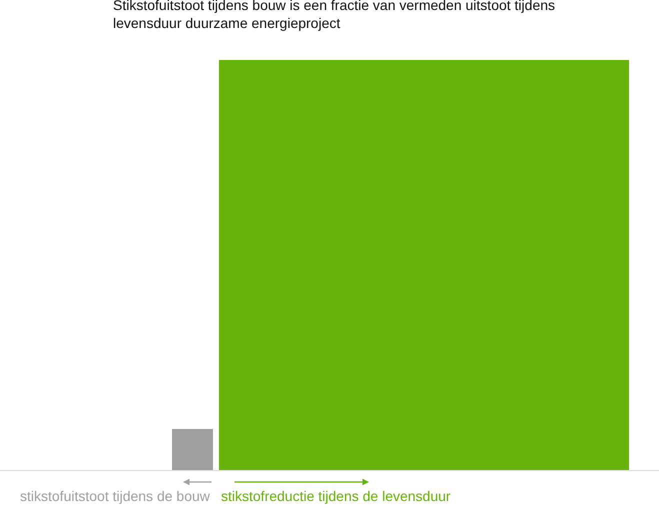 This screenshot has width=659, height=510. What do you see at coordinates (336, 496) in the screenshot?
I see `x-tick-label: stikstofreductie tijdens de levensduur` at bounding box center [336, 496].